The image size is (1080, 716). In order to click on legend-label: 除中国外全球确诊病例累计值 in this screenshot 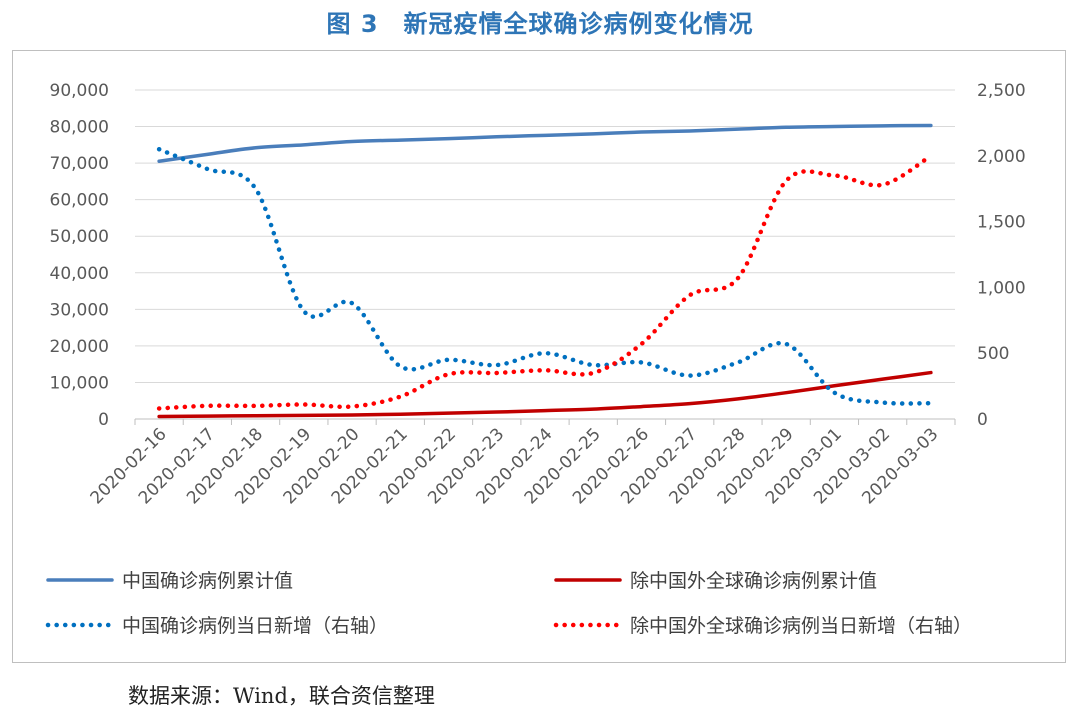, I will do `click(753, 581)`.